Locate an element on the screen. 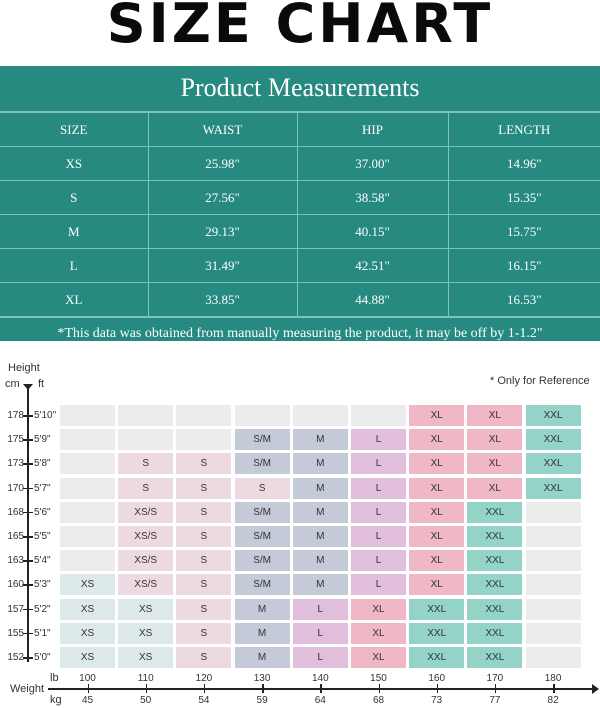  height-axis-label: Height is located at coordinates (24, 368).